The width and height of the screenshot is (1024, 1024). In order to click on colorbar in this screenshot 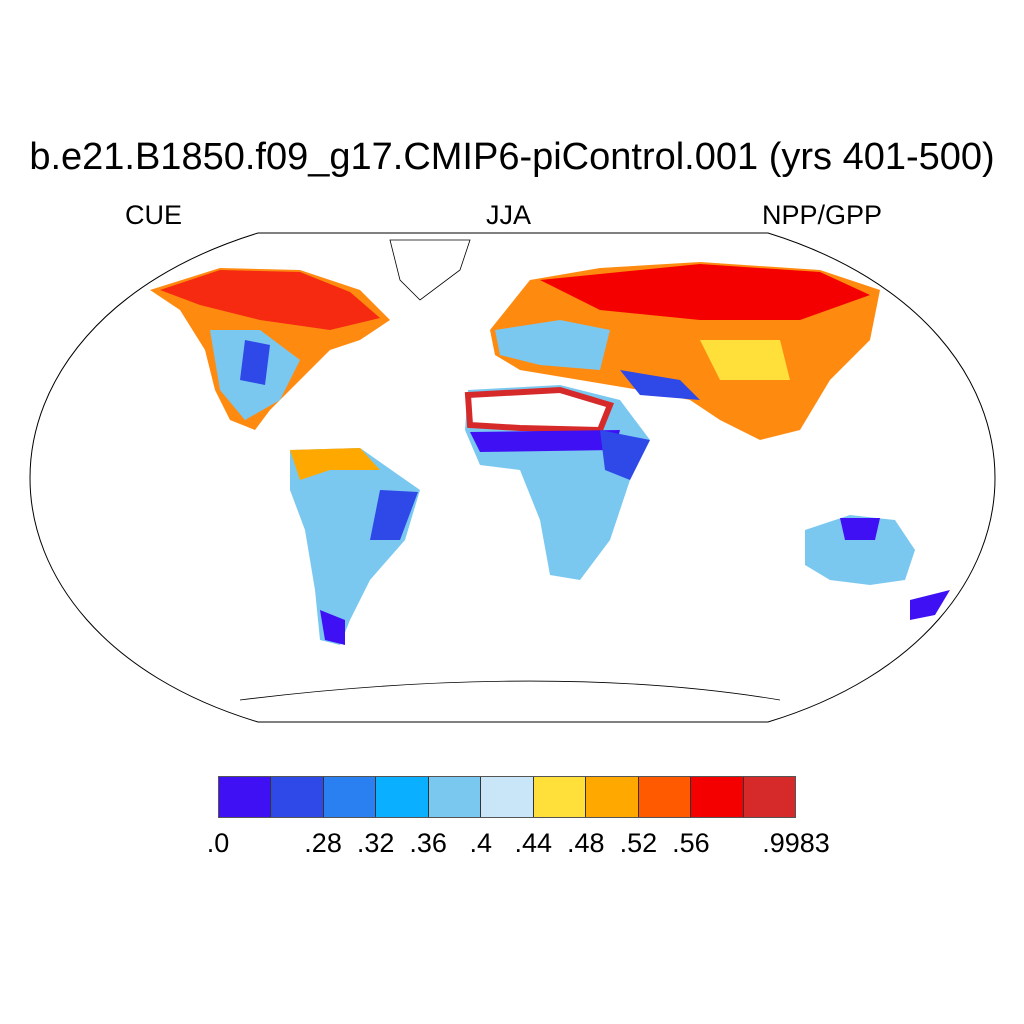, I will do `click(507, 797)`.